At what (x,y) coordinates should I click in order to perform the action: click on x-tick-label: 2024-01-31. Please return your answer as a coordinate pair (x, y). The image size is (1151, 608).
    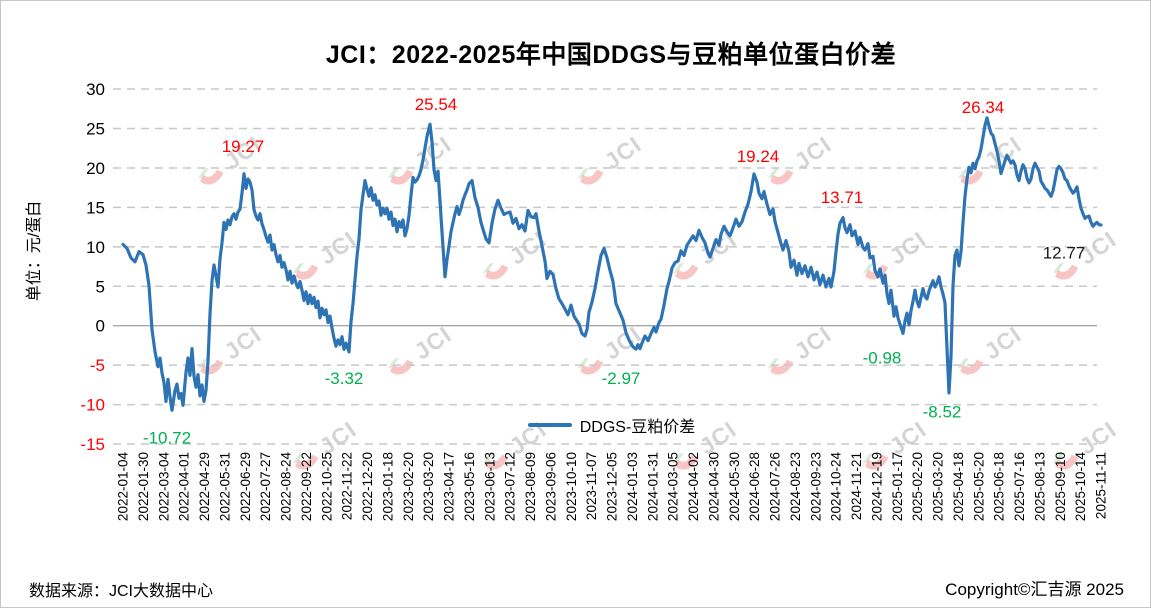
    Looking at the image, I should click on (652, 486).